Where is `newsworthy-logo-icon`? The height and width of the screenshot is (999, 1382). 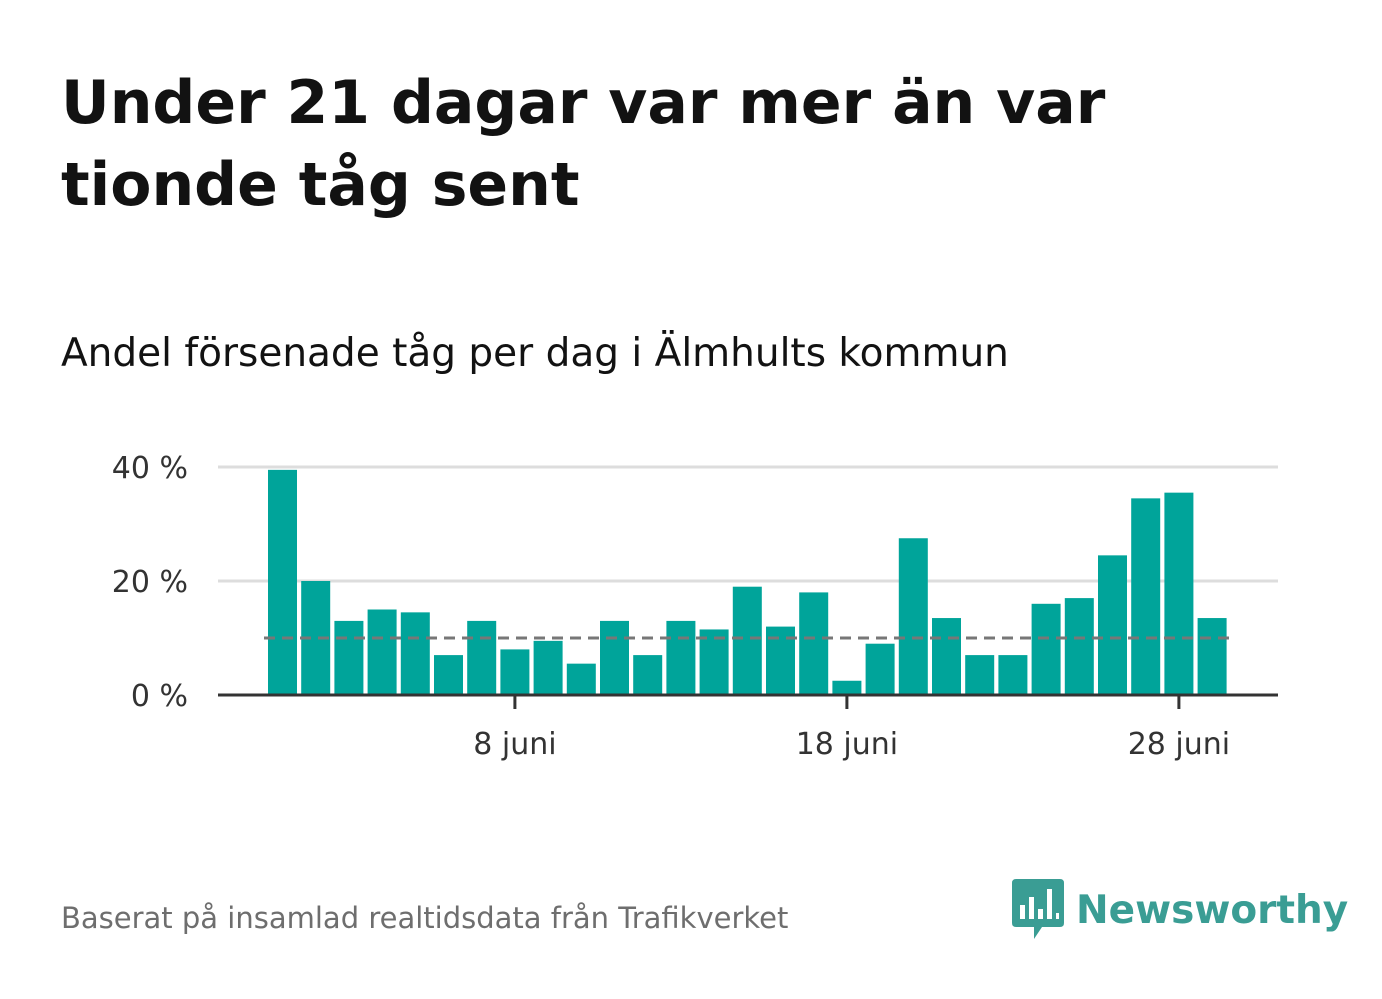
newsworthy-logo-icon is located at coordinates (1038, 909).